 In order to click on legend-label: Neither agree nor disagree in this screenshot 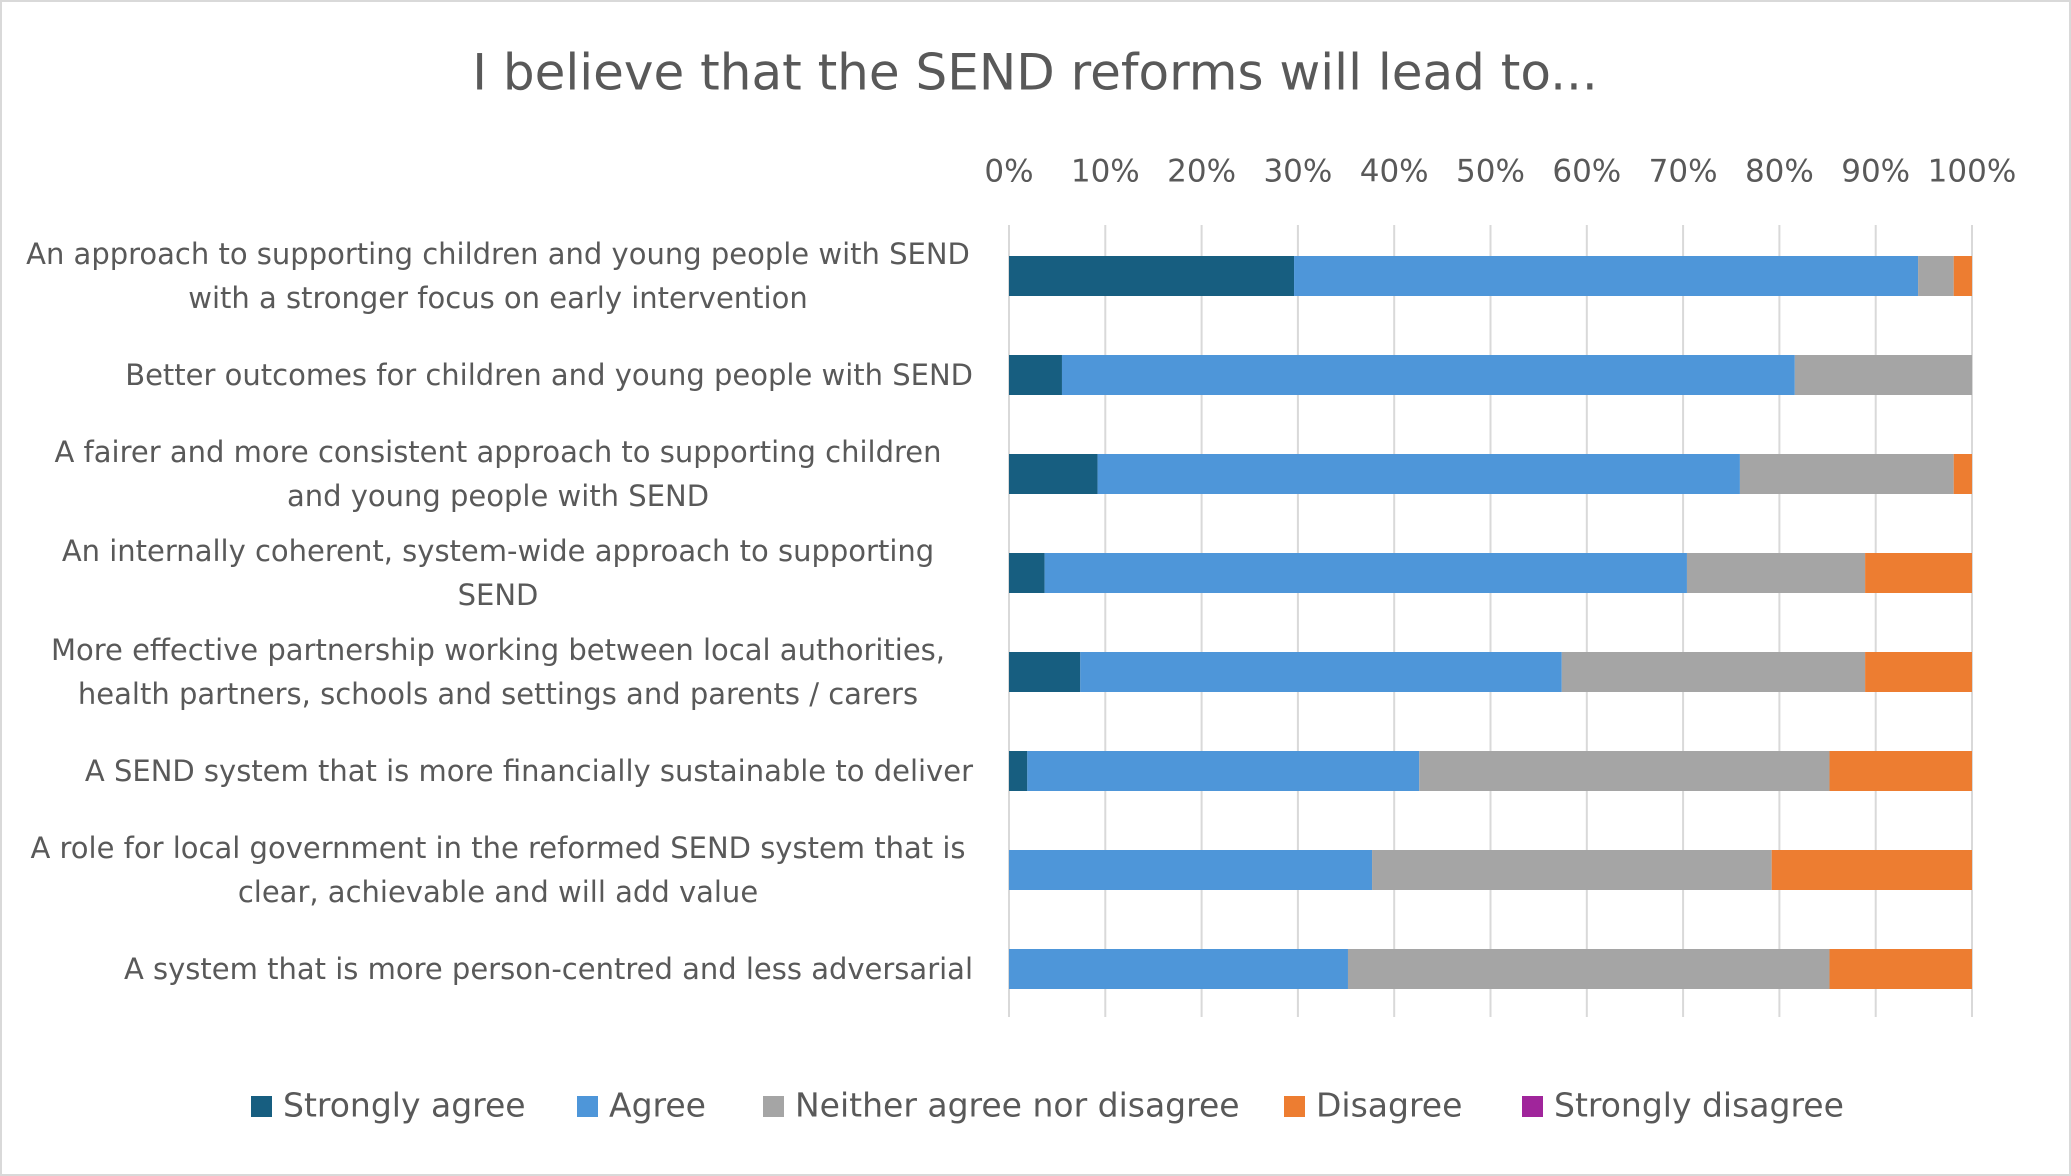, I will do `click(1017, 1105)`.